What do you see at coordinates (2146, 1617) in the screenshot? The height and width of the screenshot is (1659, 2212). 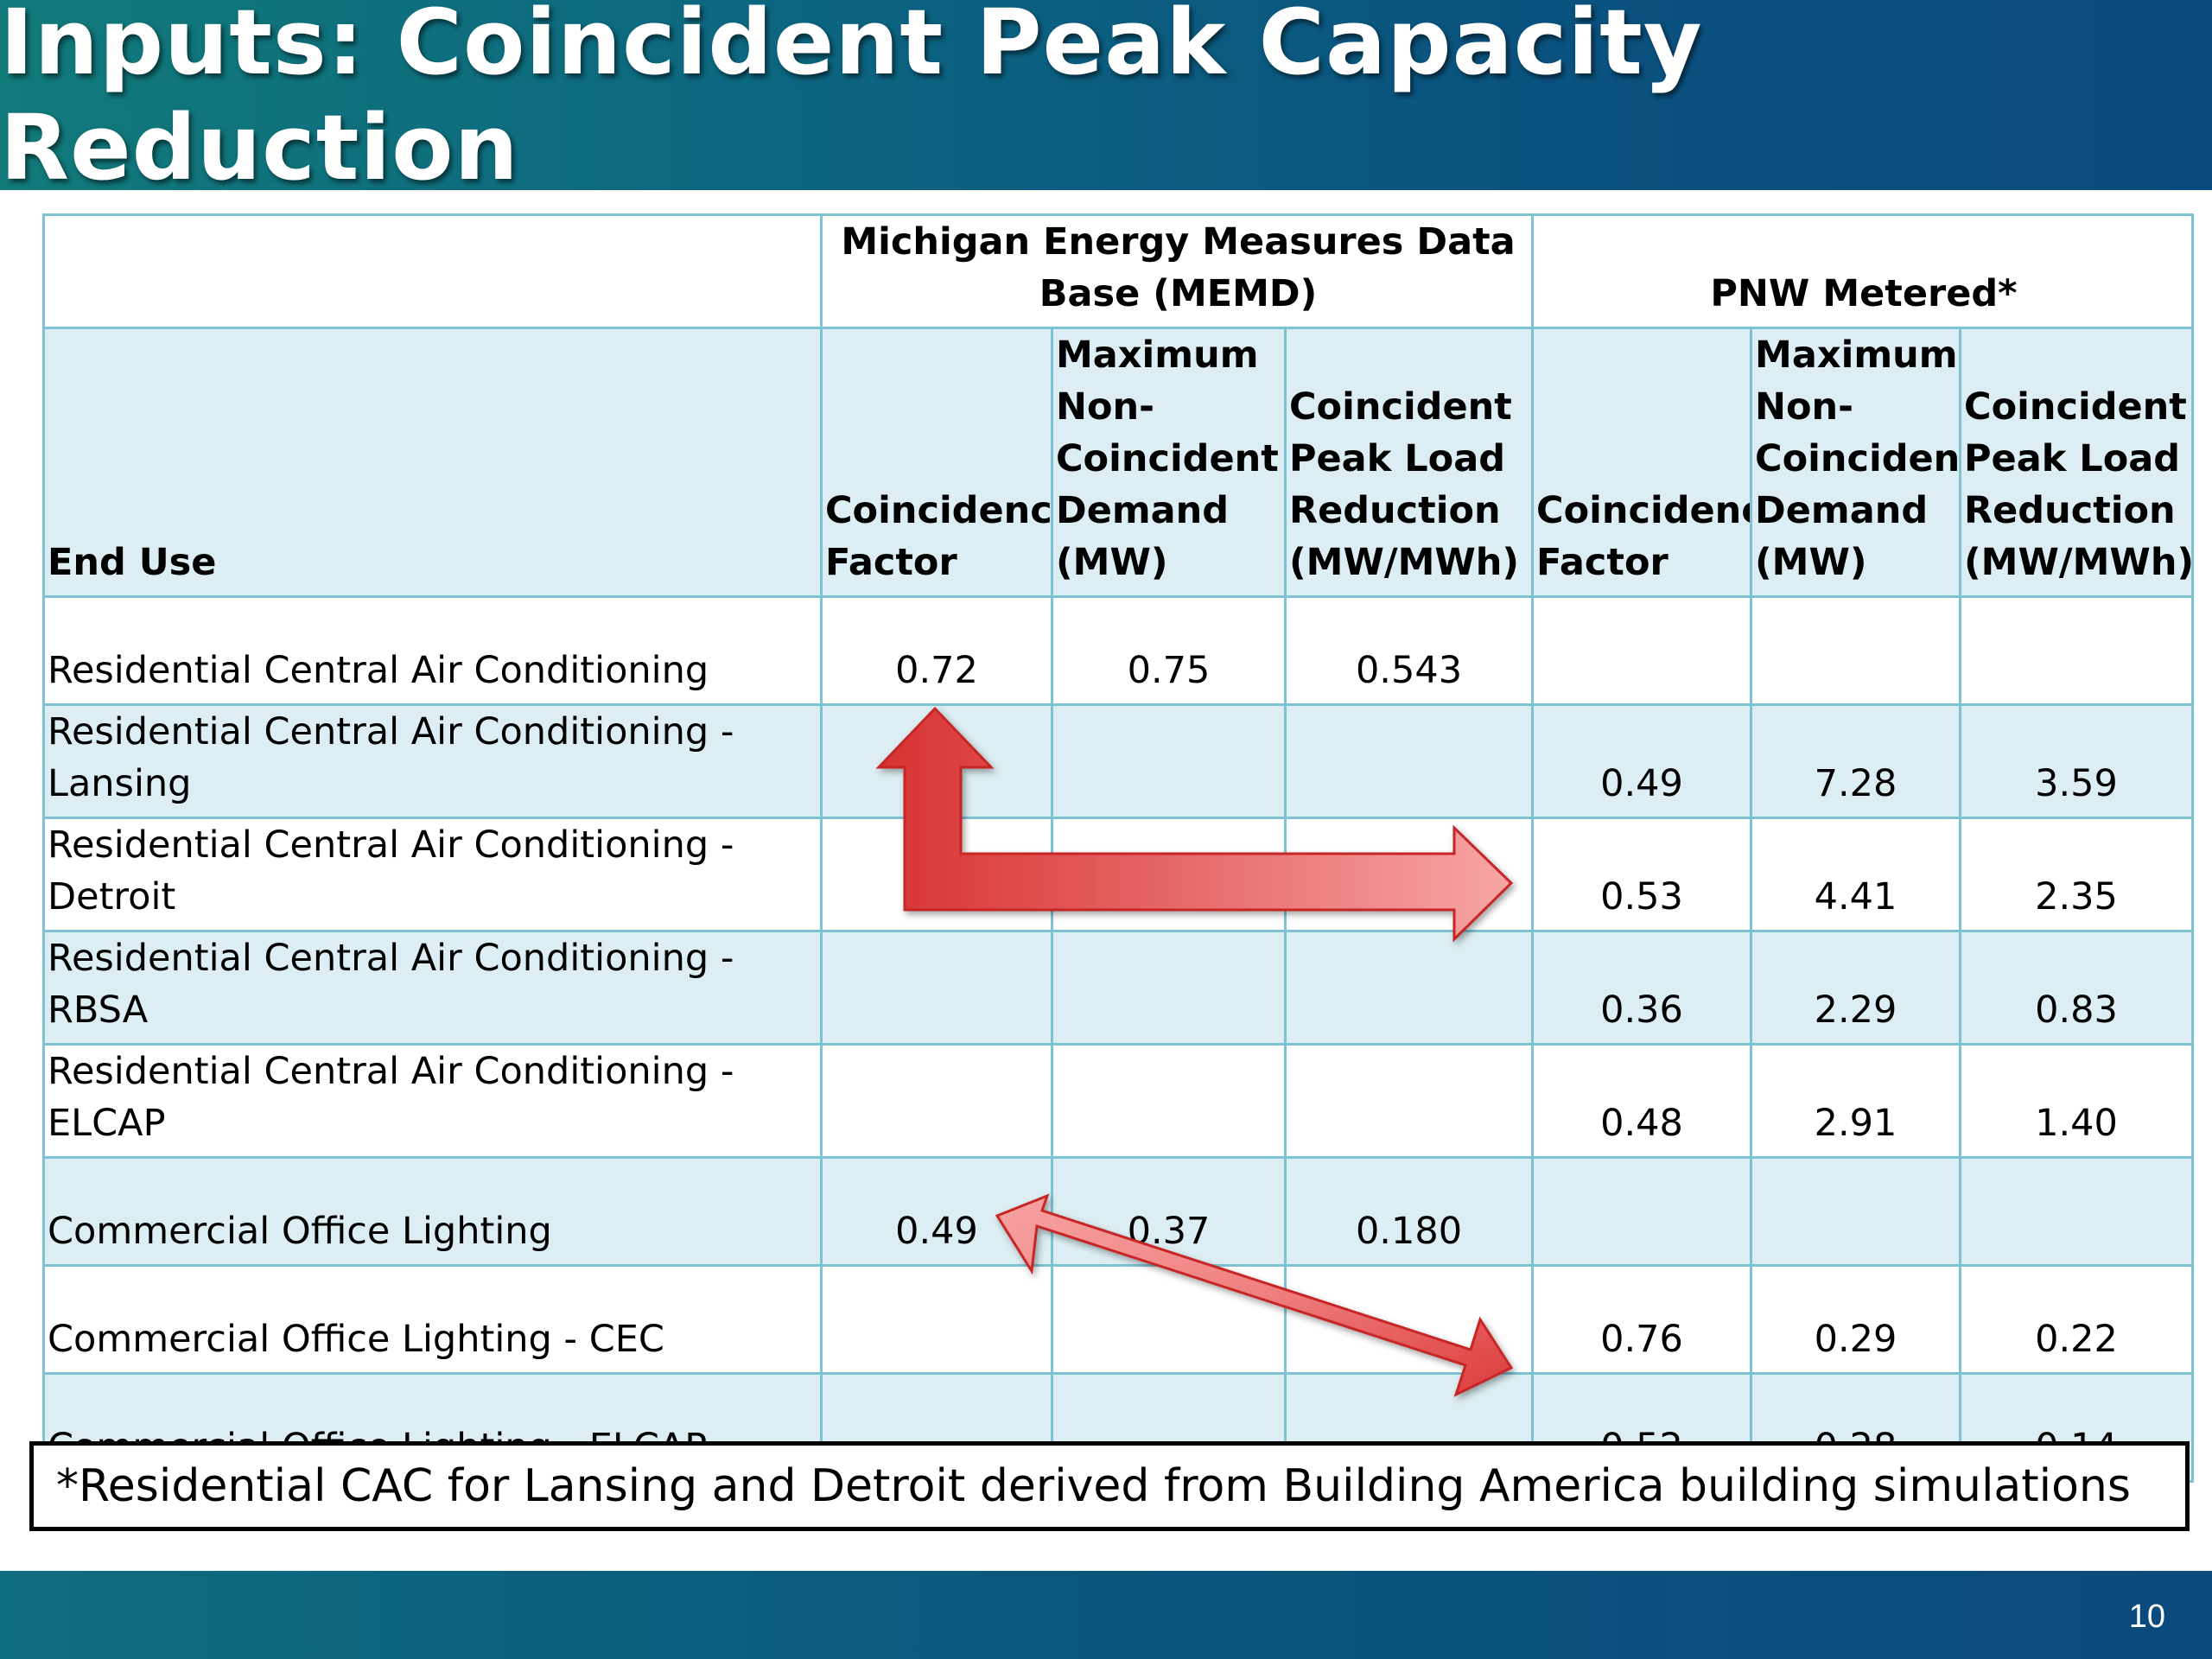 I see `page-number: 10` at bounding box center [2146, 1617].